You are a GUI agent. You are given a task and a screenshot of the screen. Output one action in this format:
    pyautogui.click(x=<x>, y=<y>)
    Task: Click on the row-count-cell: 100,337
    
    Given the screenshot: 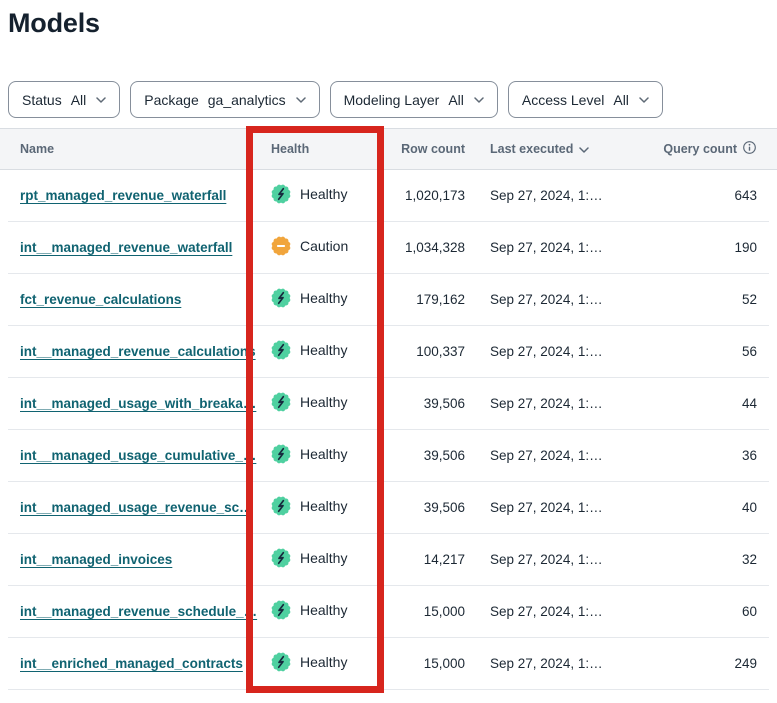 What is the action you would take?
    pyautogui.click(x=440, y=351)
    